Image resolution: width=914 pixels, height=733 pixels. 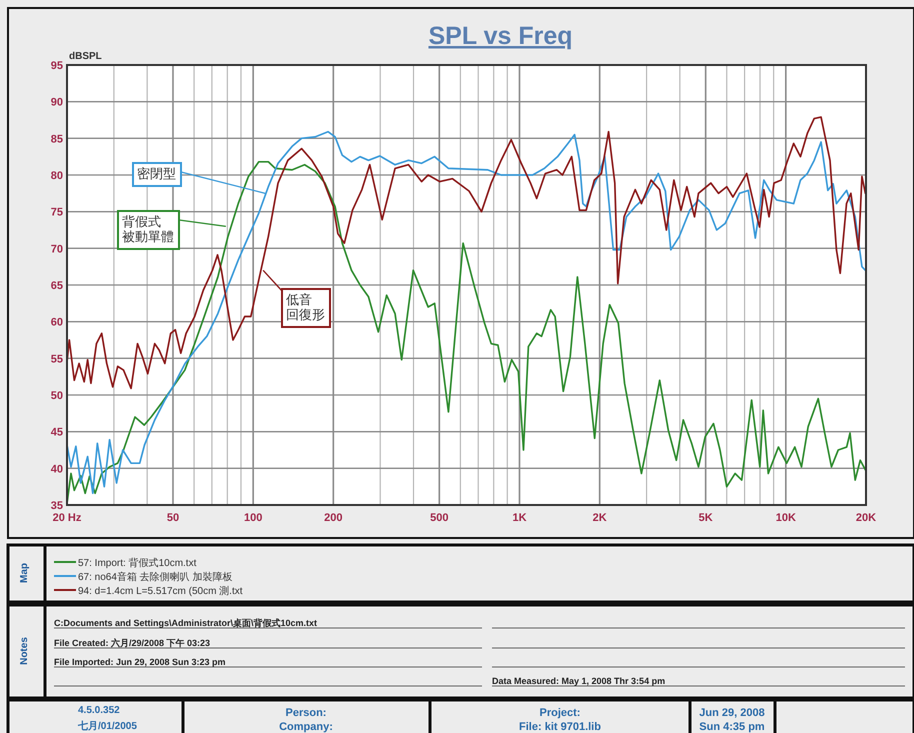 What do you see at coordinates (56, 322) in the screenshot?
I see `y-tick-label: 60` at bounding box center [56, 322].